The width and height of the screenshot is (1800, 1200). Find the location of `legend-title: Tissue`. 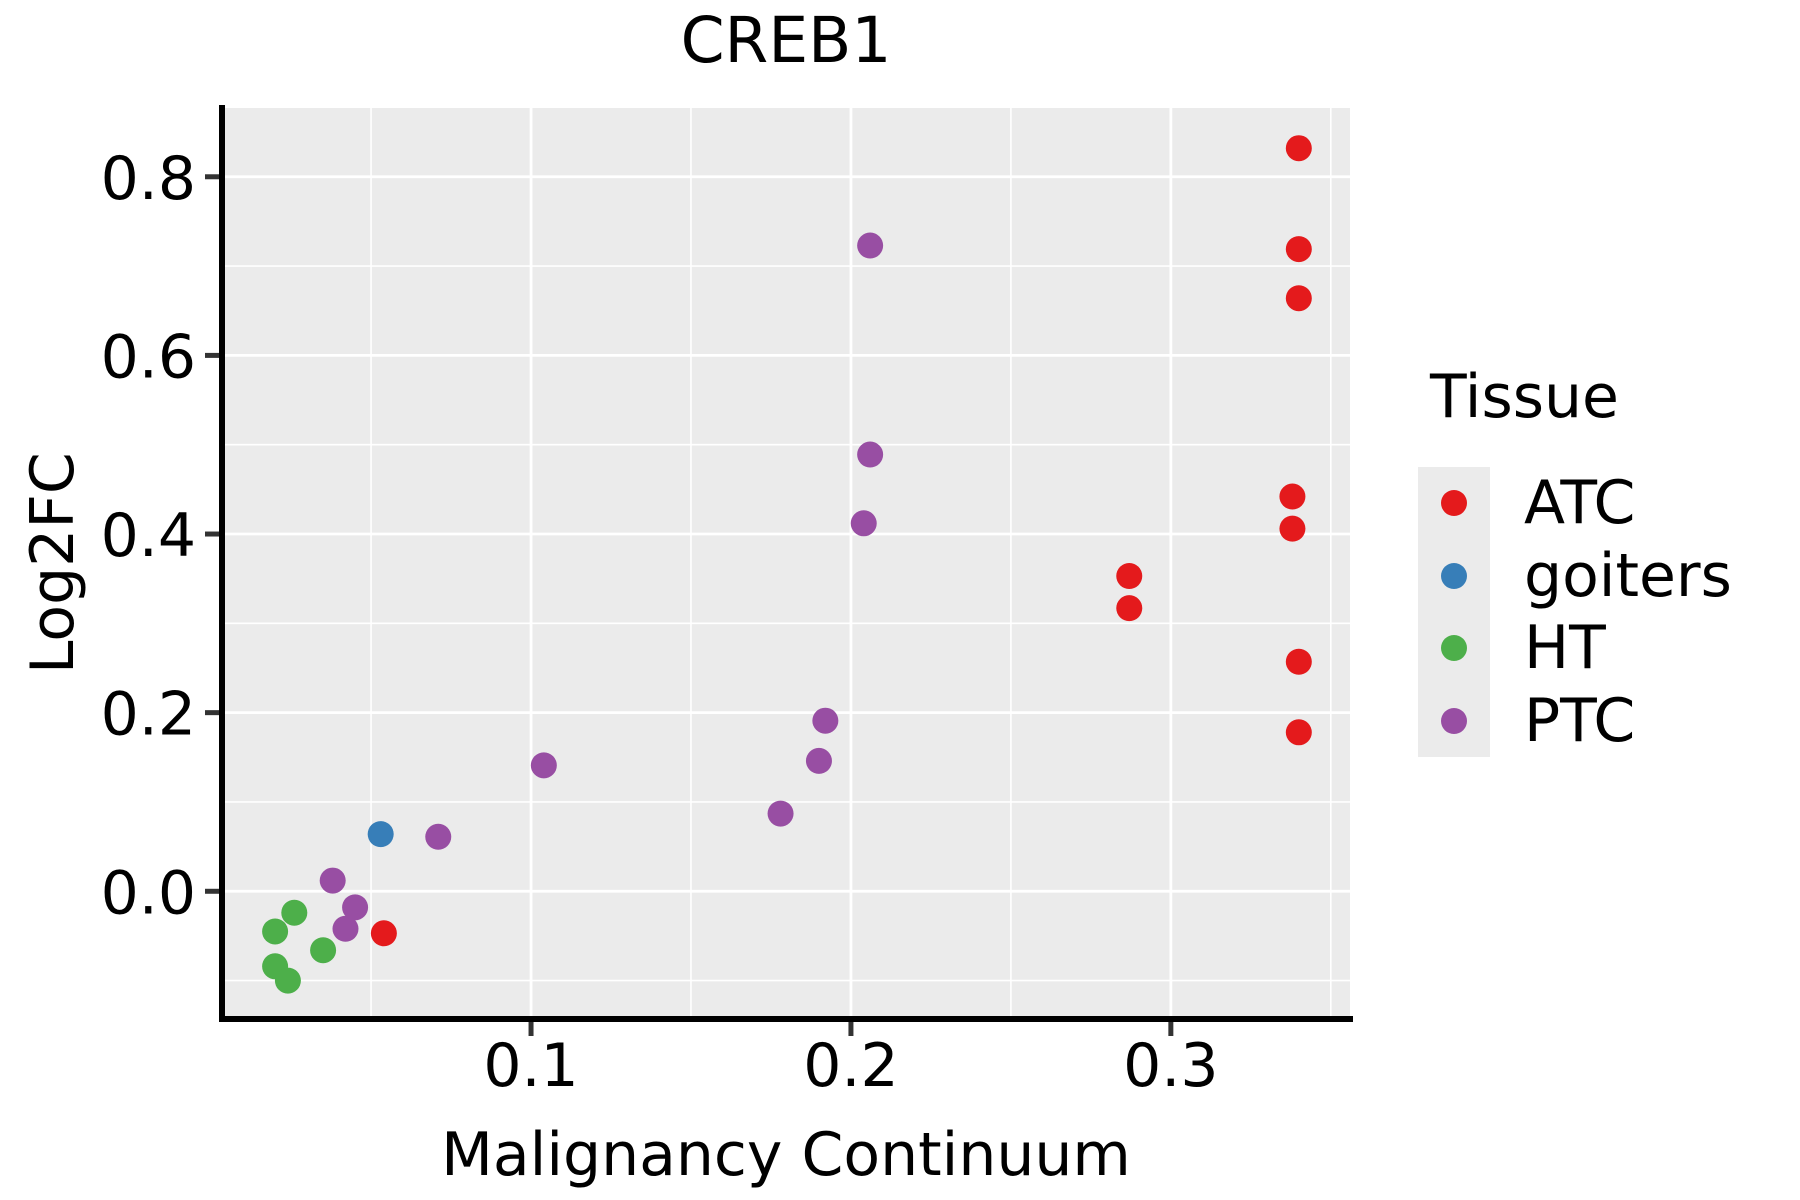

legend-title: Tissue is located at coordinates (1524, 397).